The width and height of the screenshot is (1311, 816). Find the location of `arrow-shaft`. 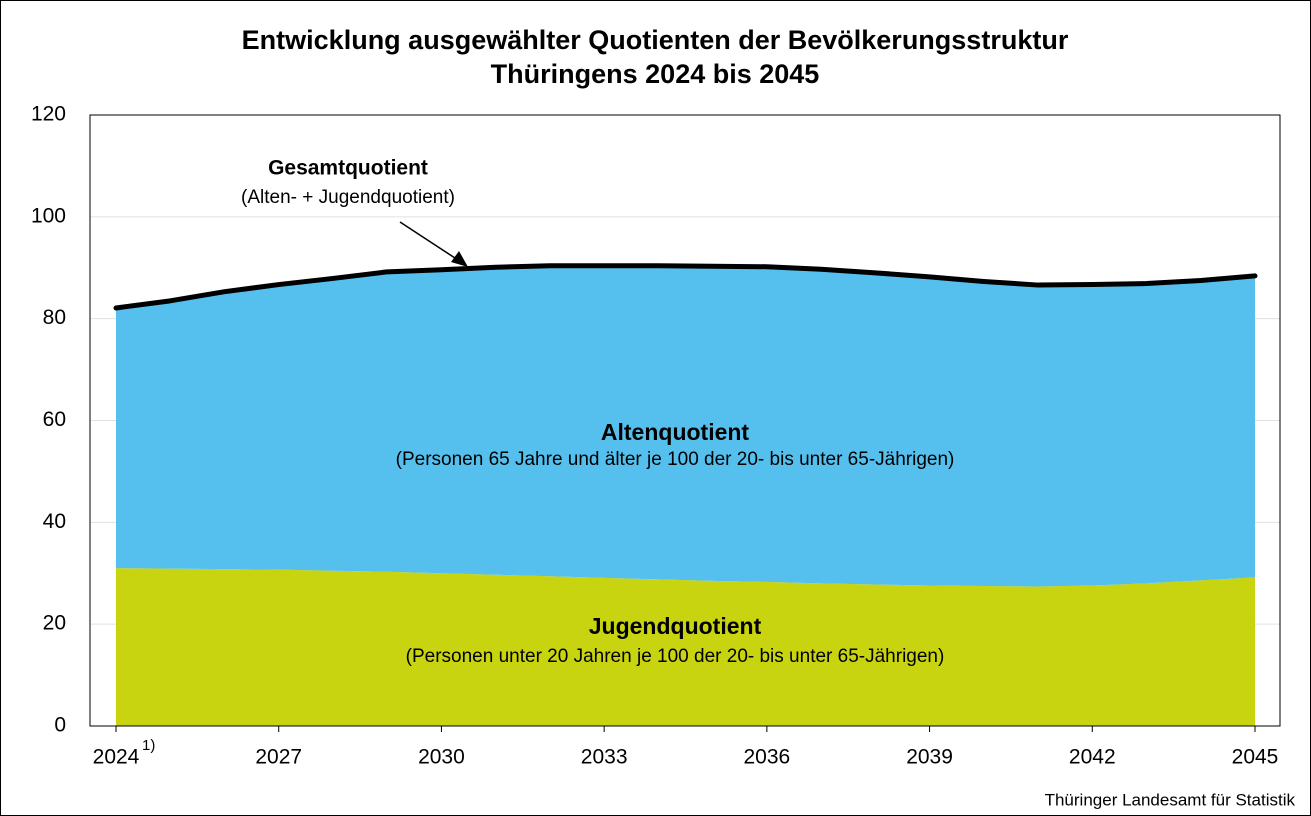

arrow-shaft is located at coordinates (429, 241).